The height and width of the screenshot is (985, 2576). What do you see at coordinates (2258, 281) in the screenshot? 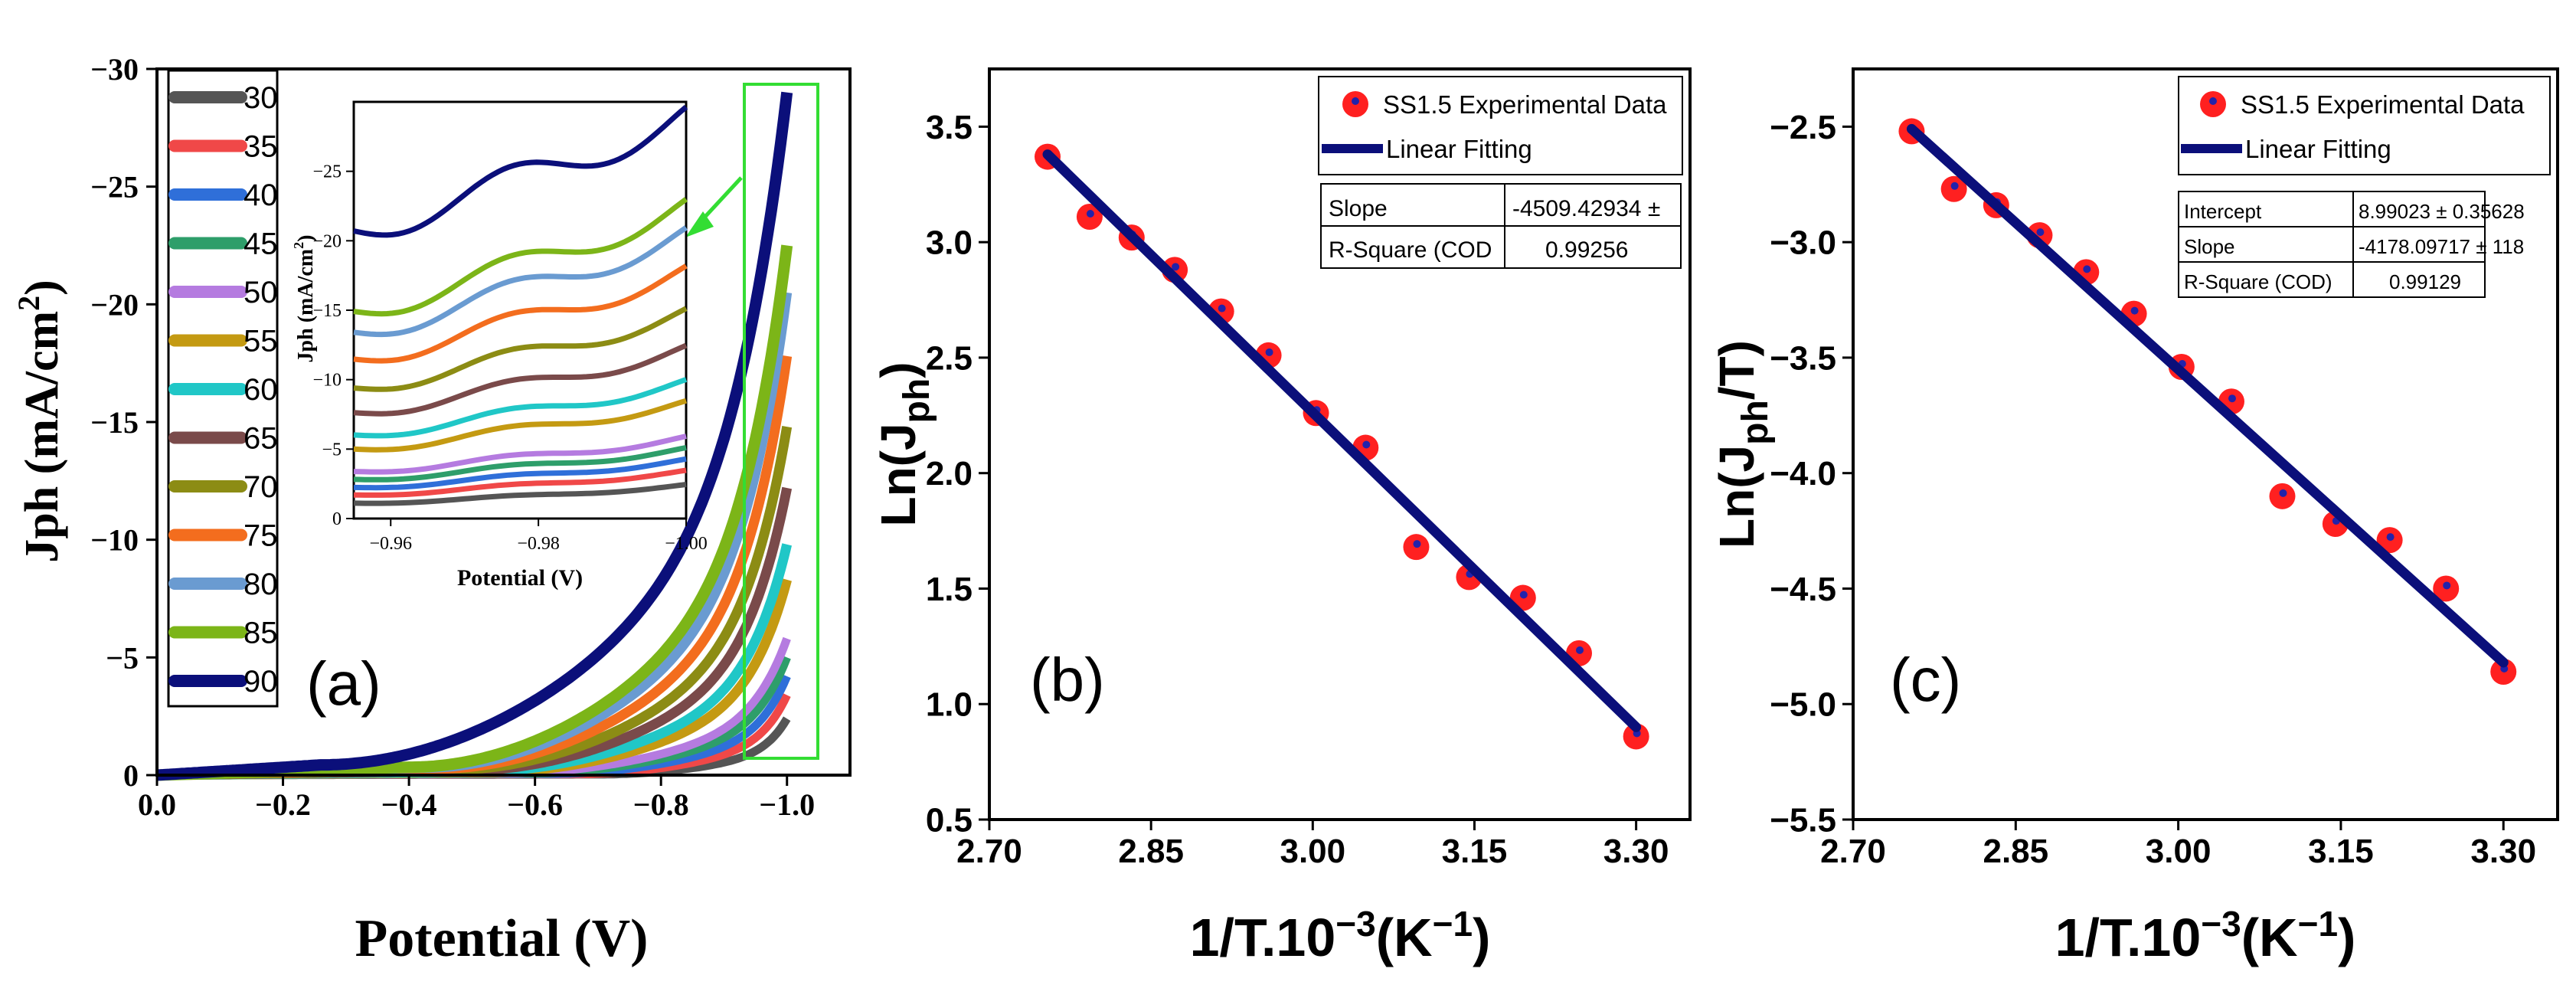
I see `stats-table-cell: R-Square (COD)` at bounding box center [2258, 281].